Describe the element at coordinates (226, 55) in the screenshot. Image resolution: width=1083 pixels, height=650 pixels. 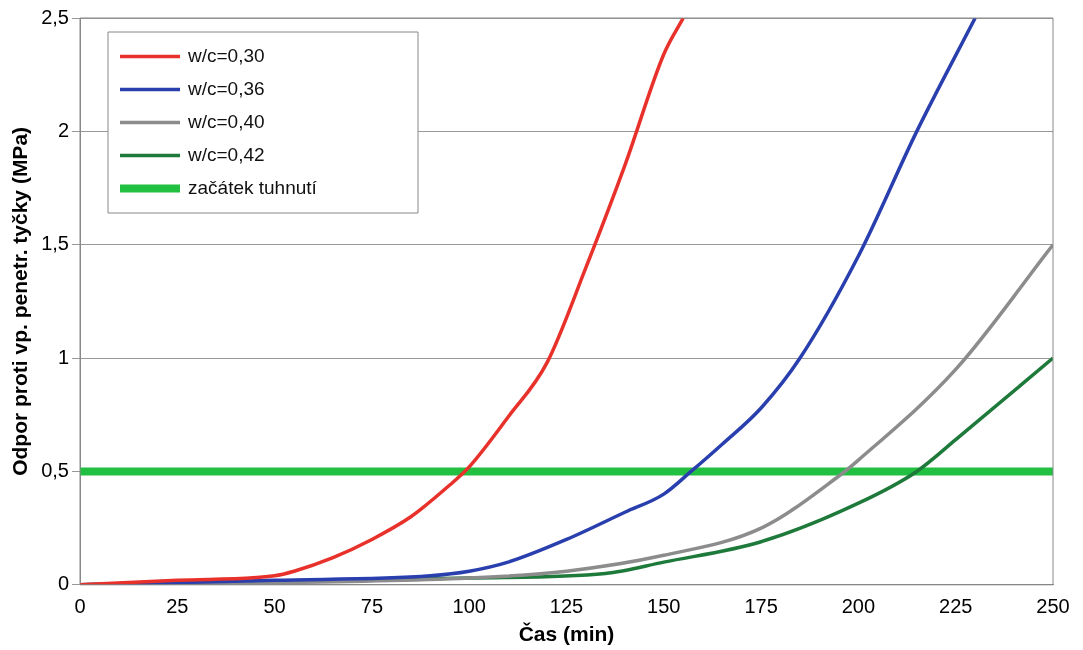
I see `legend-label: w/c=0,30` at that location.